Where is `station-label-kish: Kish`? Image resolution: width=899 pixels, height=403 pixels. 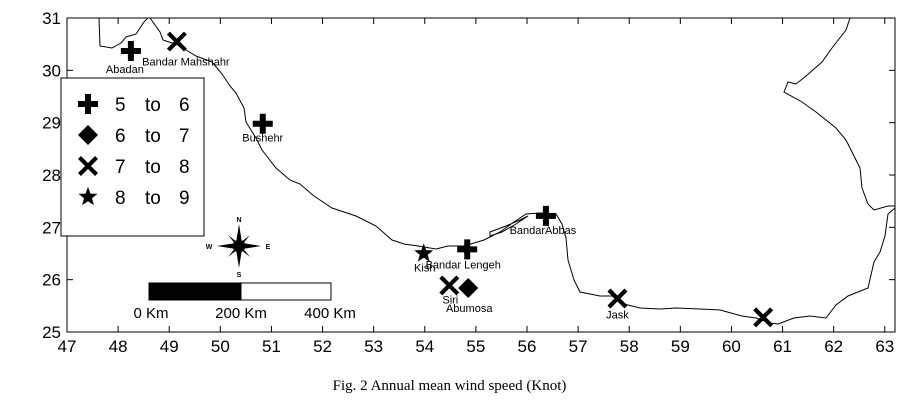 station-label-kish: Kish is located at coordinates (424, 269).